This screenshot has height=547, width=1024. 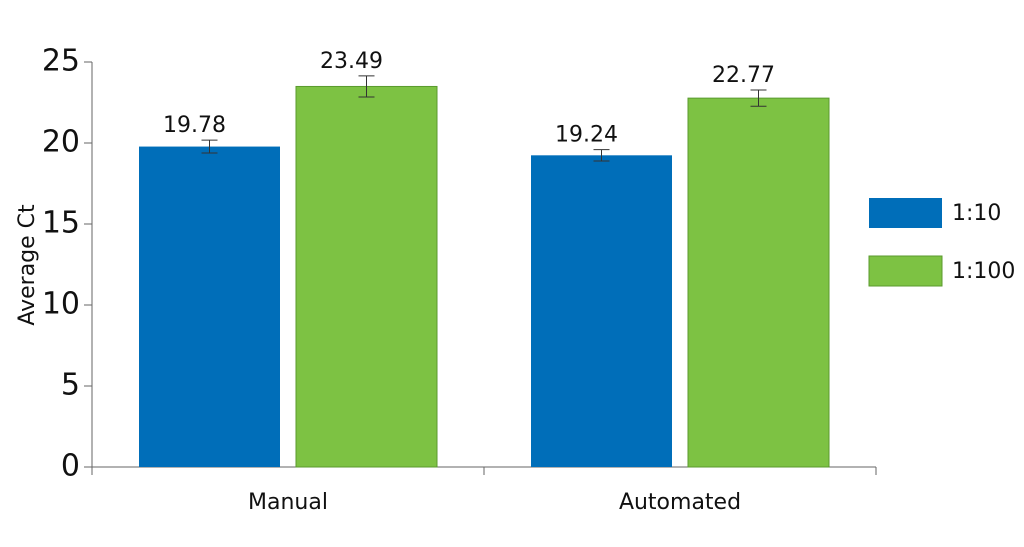 I want to click on y-tick-label: 15, so click(x=61, y=223).